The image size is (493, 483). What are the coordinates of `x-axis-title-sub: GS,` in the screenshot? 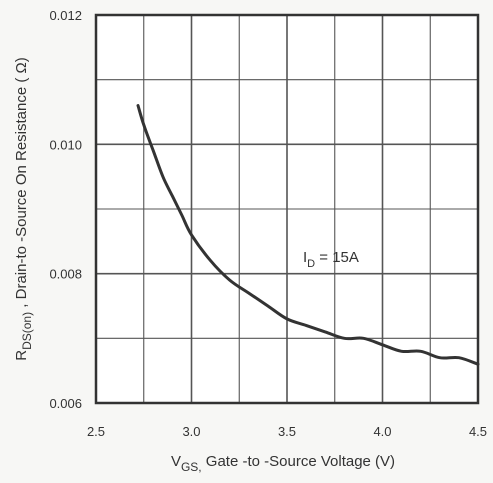 It's located at (191, 467).